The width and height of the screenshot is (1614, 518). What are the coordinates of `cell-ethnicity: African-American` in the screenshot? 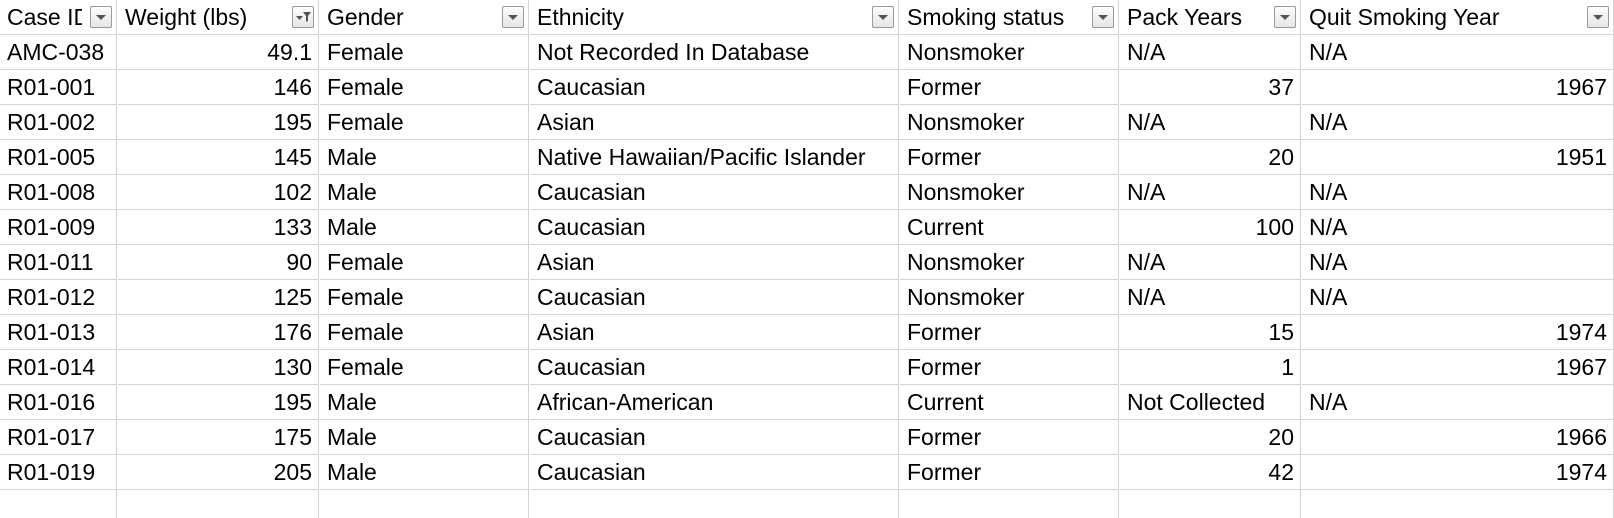 It's located at (714, 402).